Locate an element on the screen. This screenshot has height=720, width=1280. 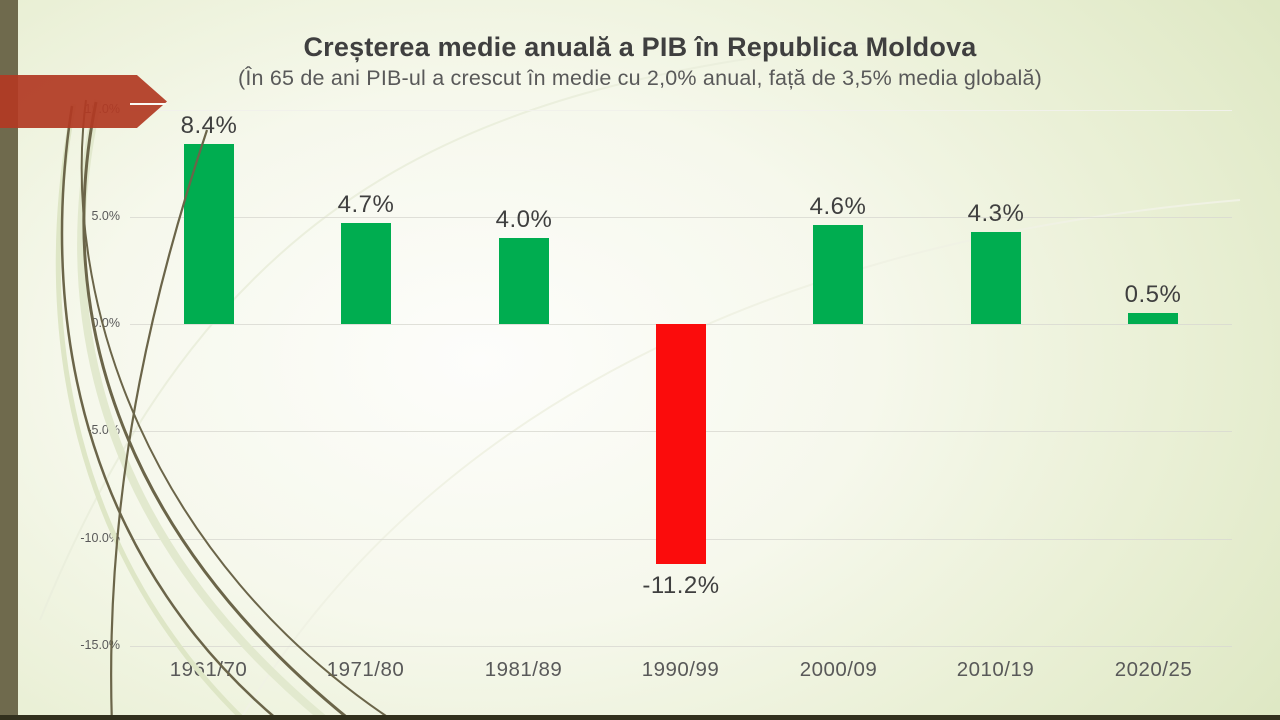
red-arrow-banner is located at coordinates (83, 101).